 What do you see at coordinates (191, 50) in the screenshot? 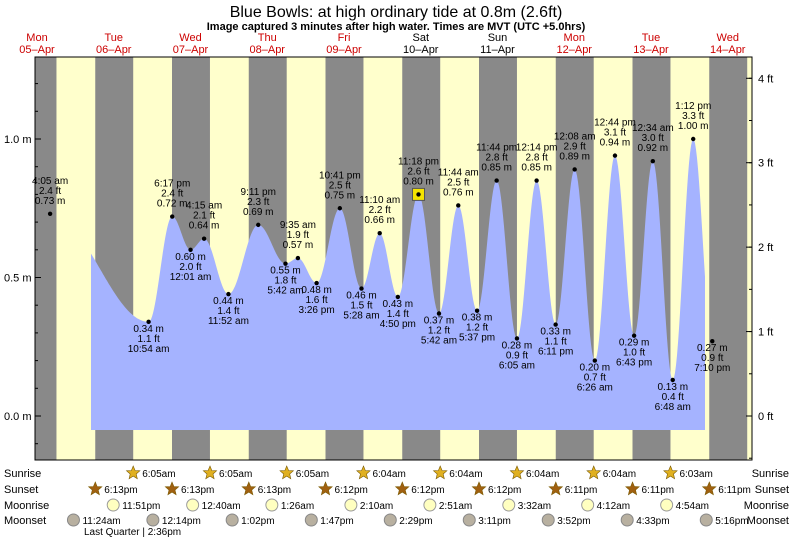
I see `day-date: 07–Apr` at bounding box center [191, 50].